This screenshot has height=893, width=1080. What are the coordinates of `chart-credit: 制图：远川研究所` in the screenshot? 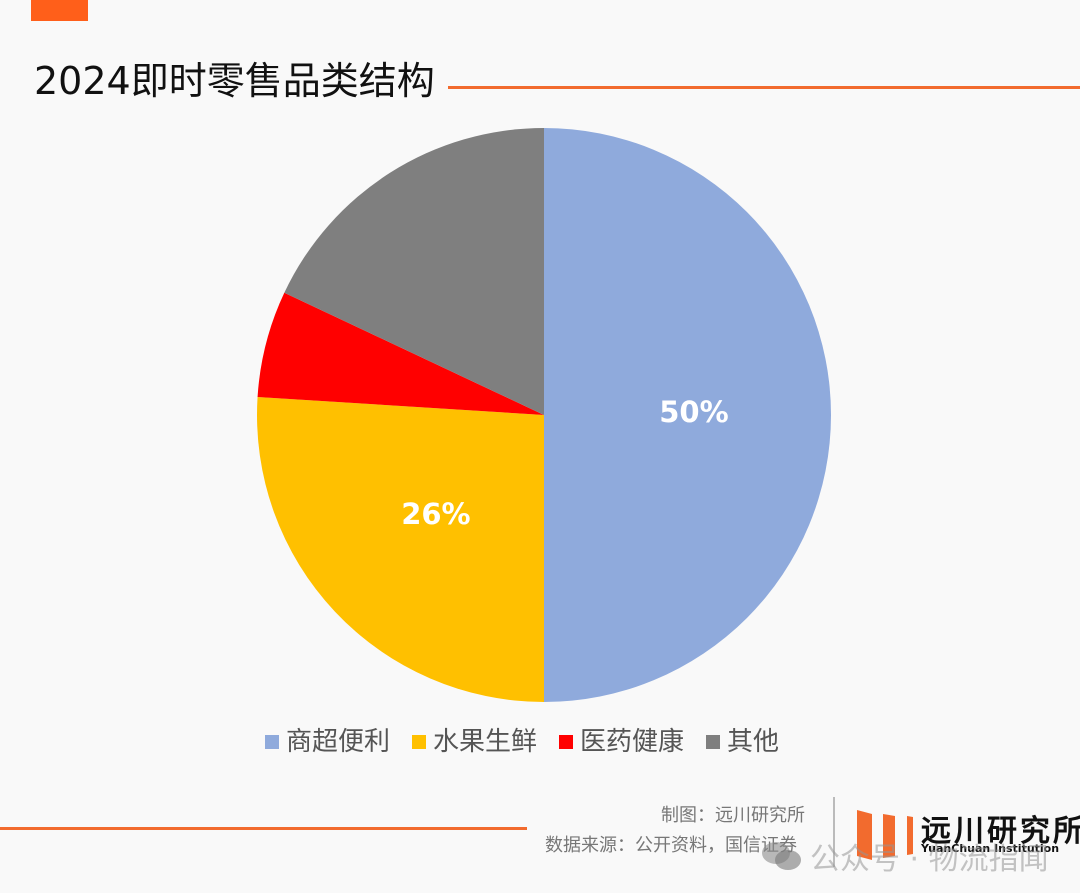 It's located at (733, 815).